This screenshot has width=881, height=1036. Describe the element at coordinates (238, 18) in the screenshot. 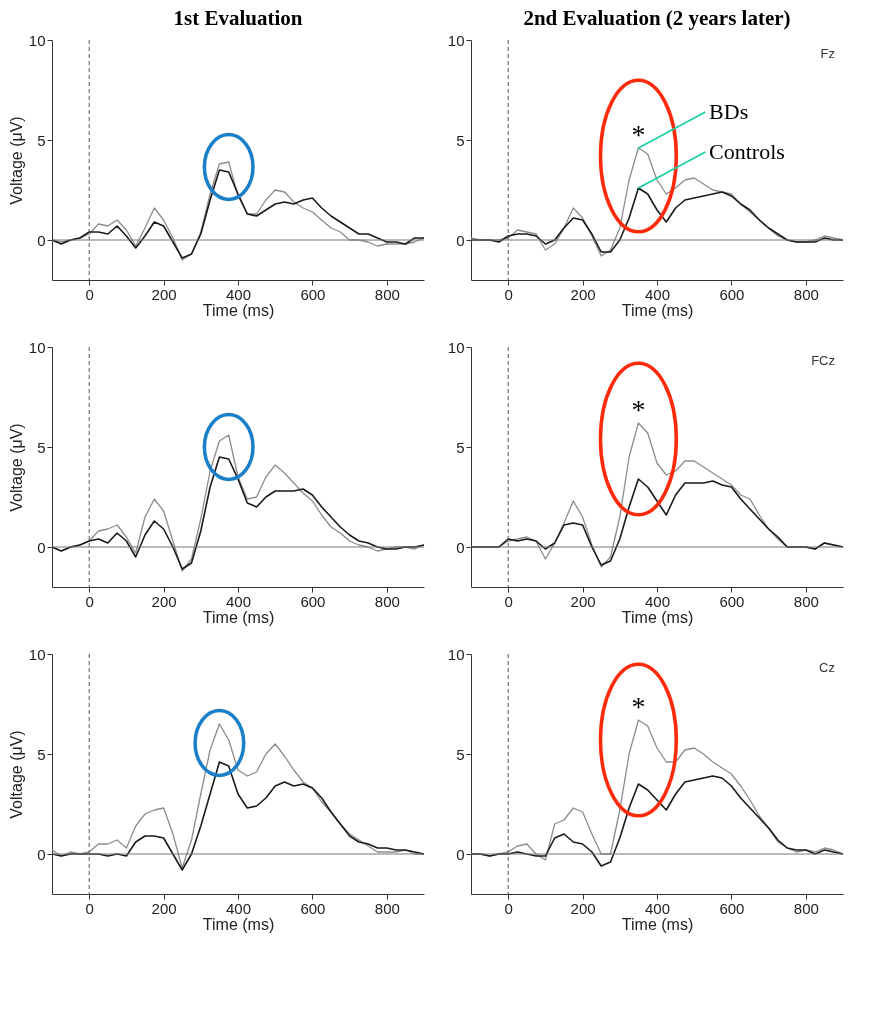

I see `chart-title: 1st Evaluation` at that location.